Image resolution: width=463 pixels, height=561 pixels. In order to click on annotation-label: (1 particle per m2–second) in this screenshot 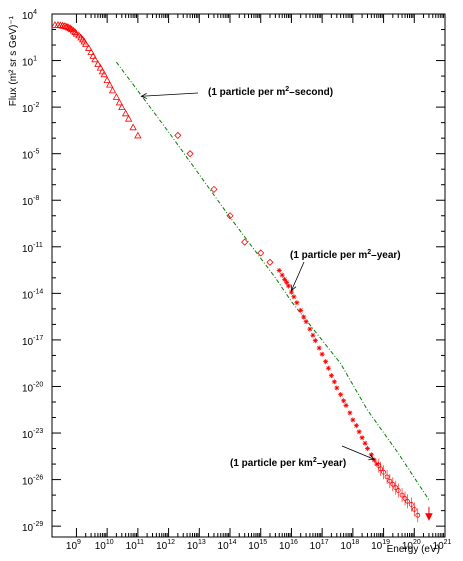, I will do `click(270, 92)`.